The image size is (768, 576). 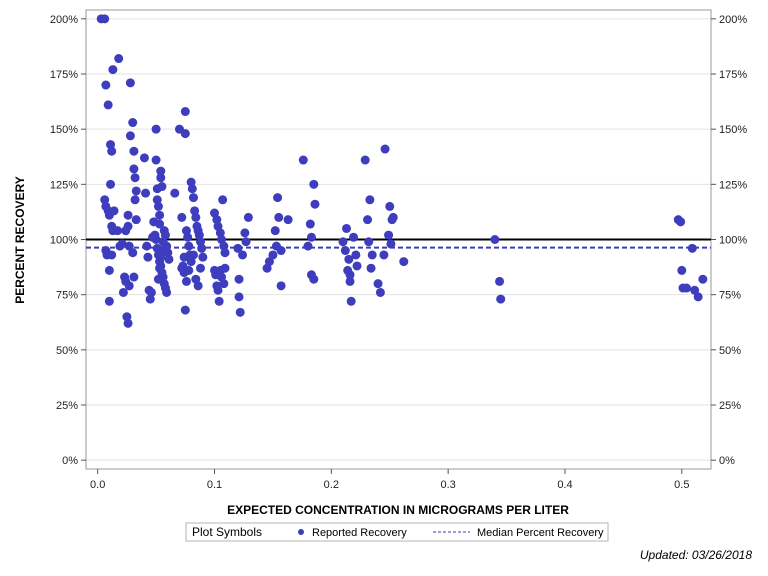 What do you see at coordinates (733, 130) in the screenshot?
I see `y-tick-label-right: 150%` at bounding box center [733, 130].